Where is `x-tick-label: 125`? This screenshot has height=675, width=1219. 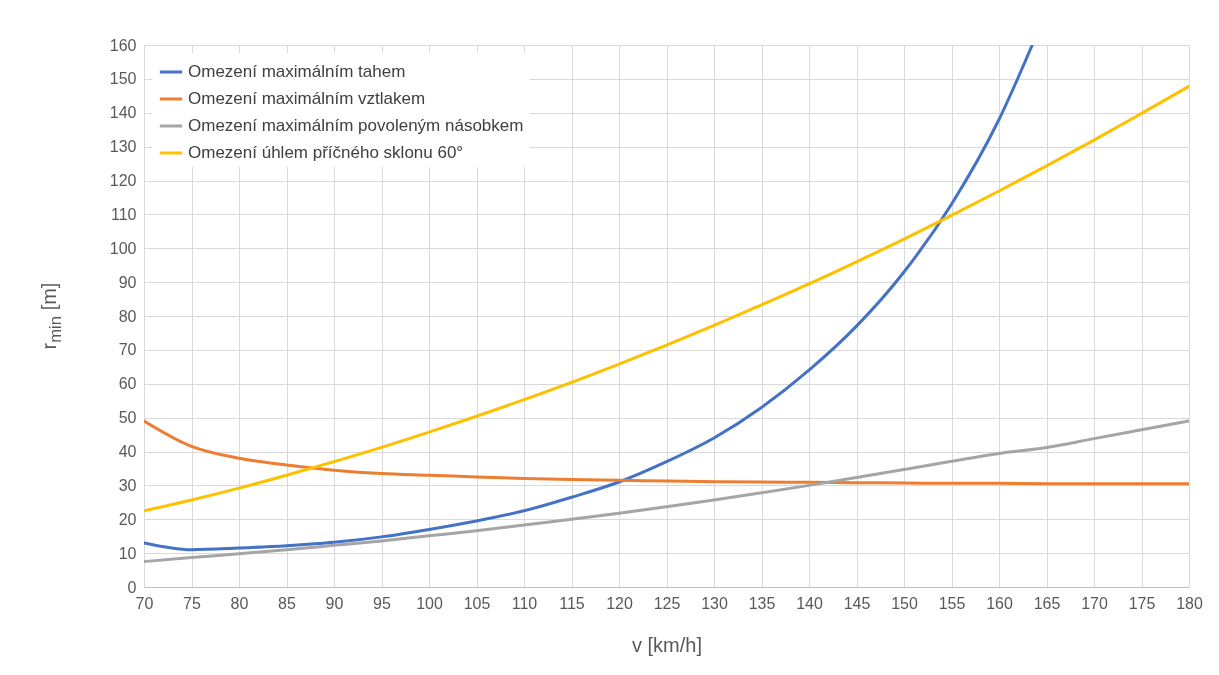 x-tick-label: 125 is located at coordinates (667, 603).